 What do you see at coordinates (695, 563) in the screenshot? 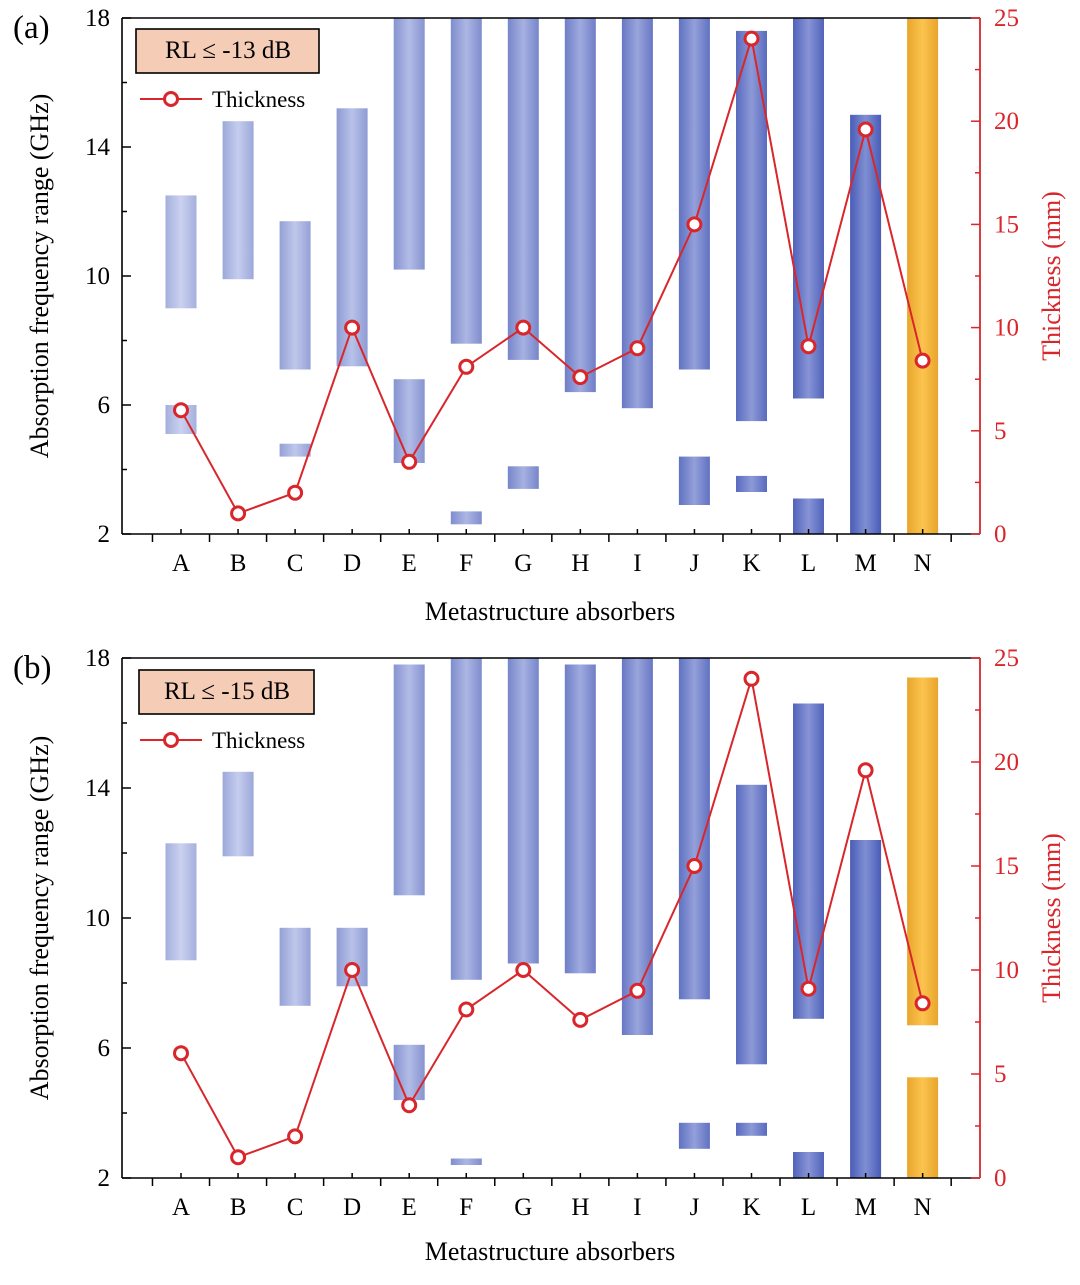
I see `x-tick-label-J: J` at bounding box center [695, 563].